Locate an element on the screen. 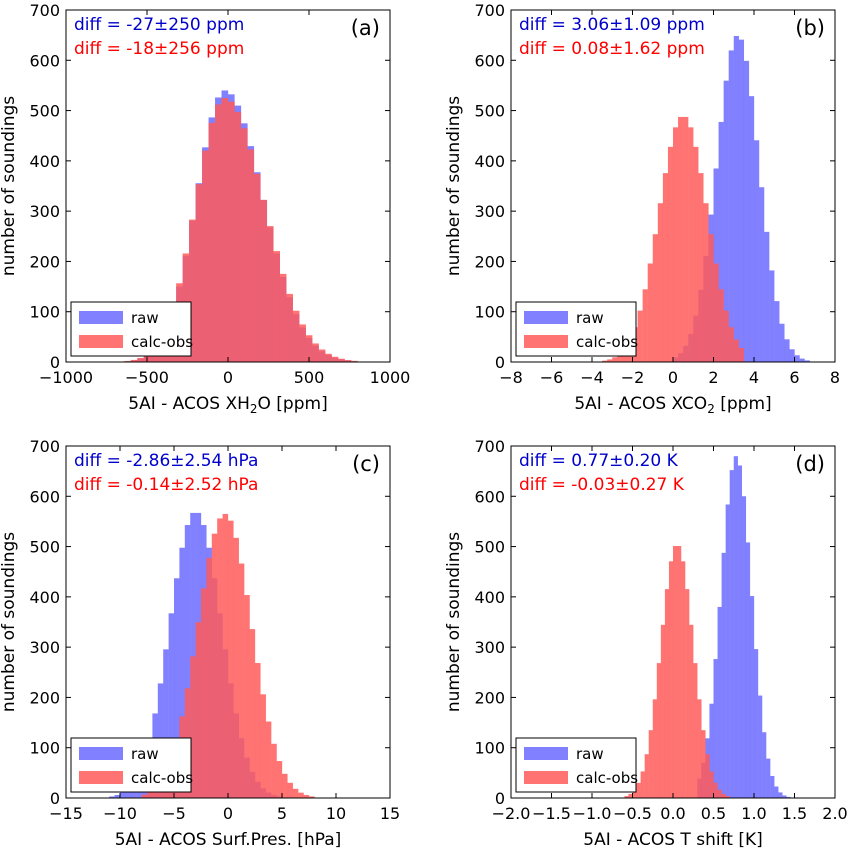  legend-swatch-raw is located at coordinates (101, 317).